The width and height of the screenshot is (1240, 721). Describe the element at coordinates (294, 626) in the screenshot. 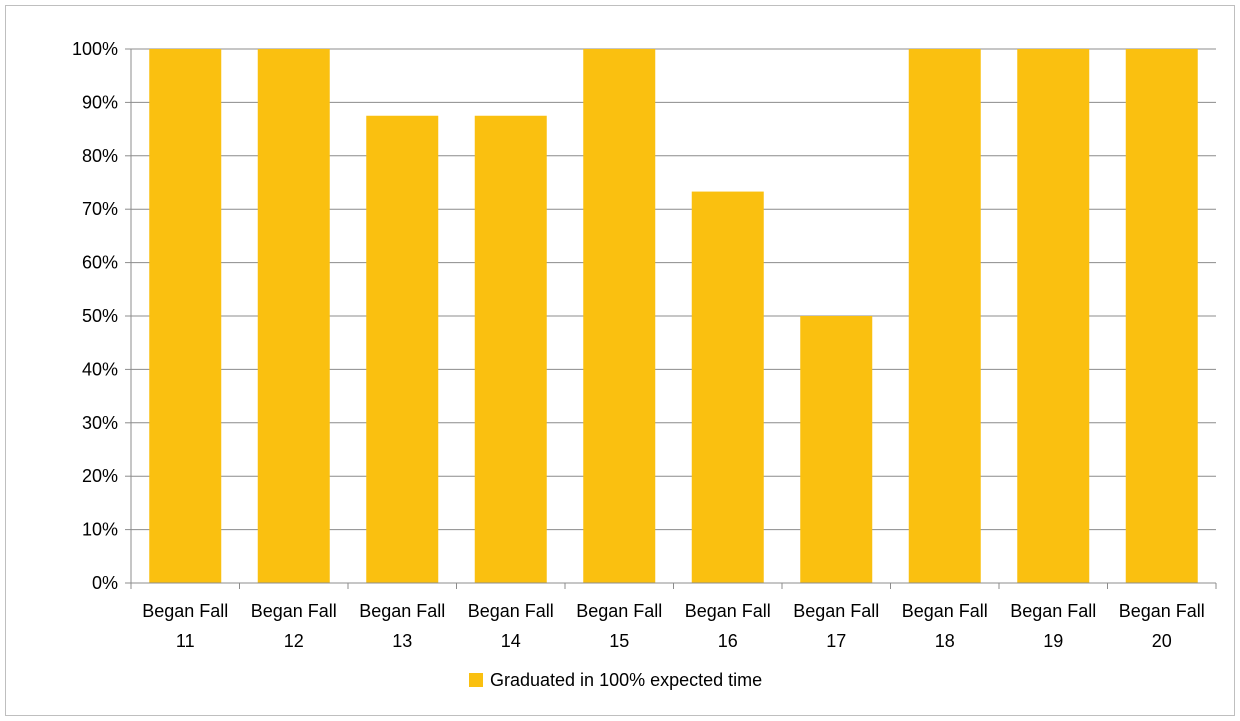

I see `x-tick-label: Began Fall 12` at that location.